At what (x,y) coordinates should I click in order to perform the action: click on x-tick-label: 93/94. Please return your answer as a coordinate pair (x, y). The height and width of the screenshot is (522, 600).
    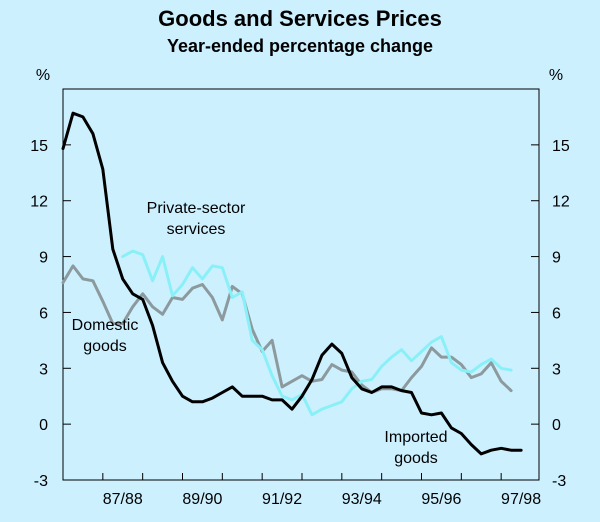
    Looking at the image, I should click on (362, 499).